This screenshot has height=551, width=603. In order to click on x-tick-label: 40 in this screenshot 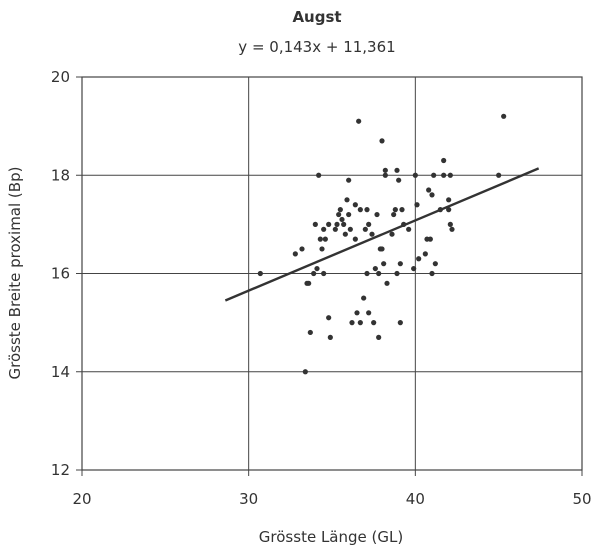, I will do `click(415, 499)`.